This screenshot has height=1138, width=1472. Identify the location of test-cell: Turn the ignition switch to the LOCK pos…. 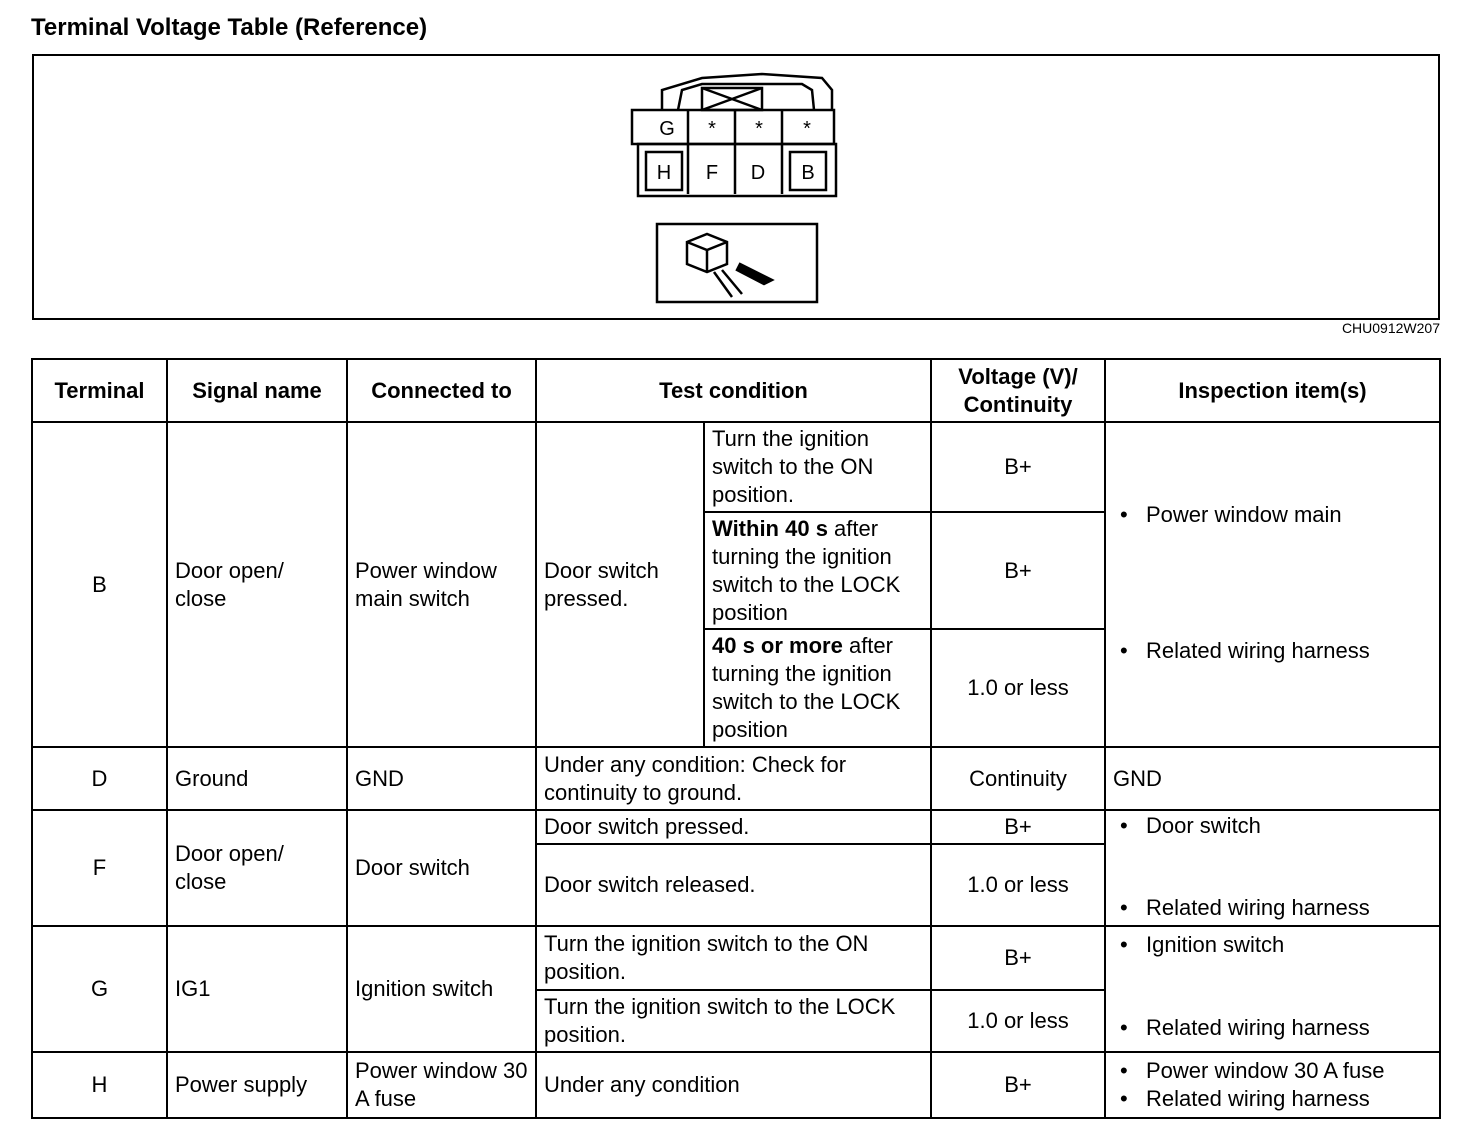
(733, 1021).